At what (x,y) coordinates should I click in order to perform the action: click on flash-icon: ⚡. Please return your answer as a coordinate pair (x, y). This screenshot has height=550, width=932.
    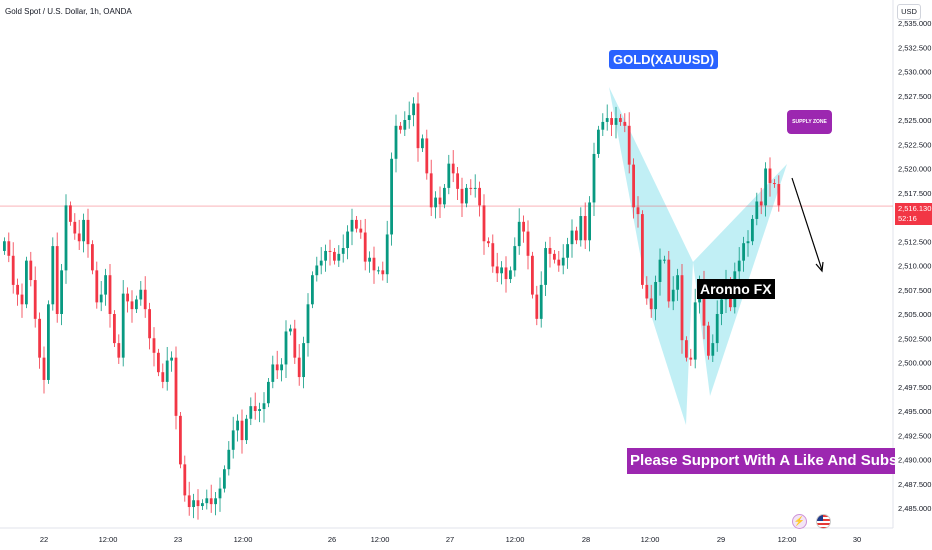
    Looking at the image, I should click on (799, 521).